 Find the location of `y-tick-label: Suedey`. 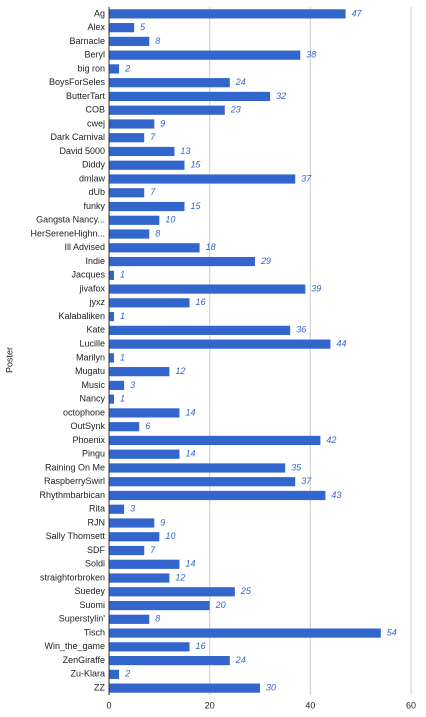

y-tick-label: Suedey is located at coordinates (89, 591).